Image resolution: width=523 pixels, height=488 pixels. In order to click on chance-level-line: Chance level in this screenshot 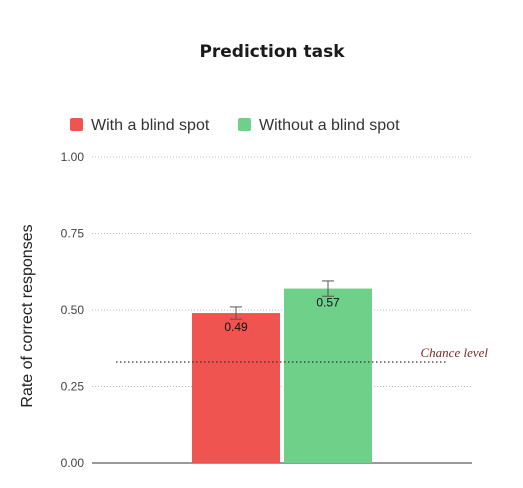, I will do `click(302, 354)`.